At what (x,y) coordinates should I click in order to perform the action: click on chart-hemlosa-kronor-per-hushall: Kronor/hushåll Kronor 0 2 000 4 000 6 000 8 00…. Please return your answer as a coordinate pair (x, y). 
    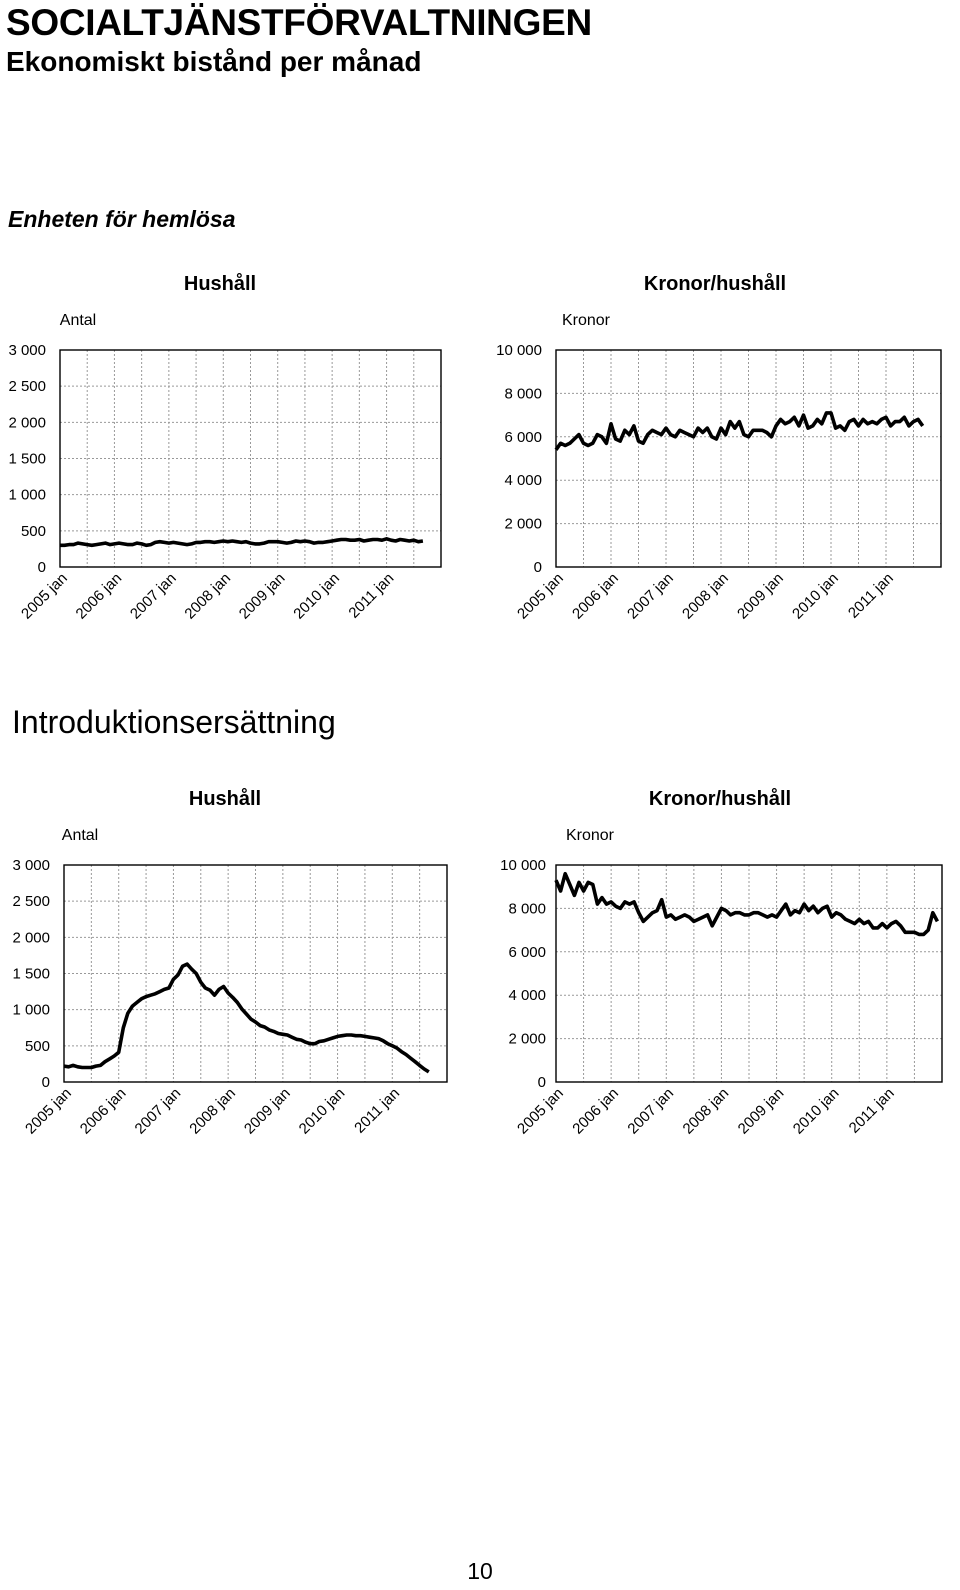
    Looking at the image, I should click on (719, 447).